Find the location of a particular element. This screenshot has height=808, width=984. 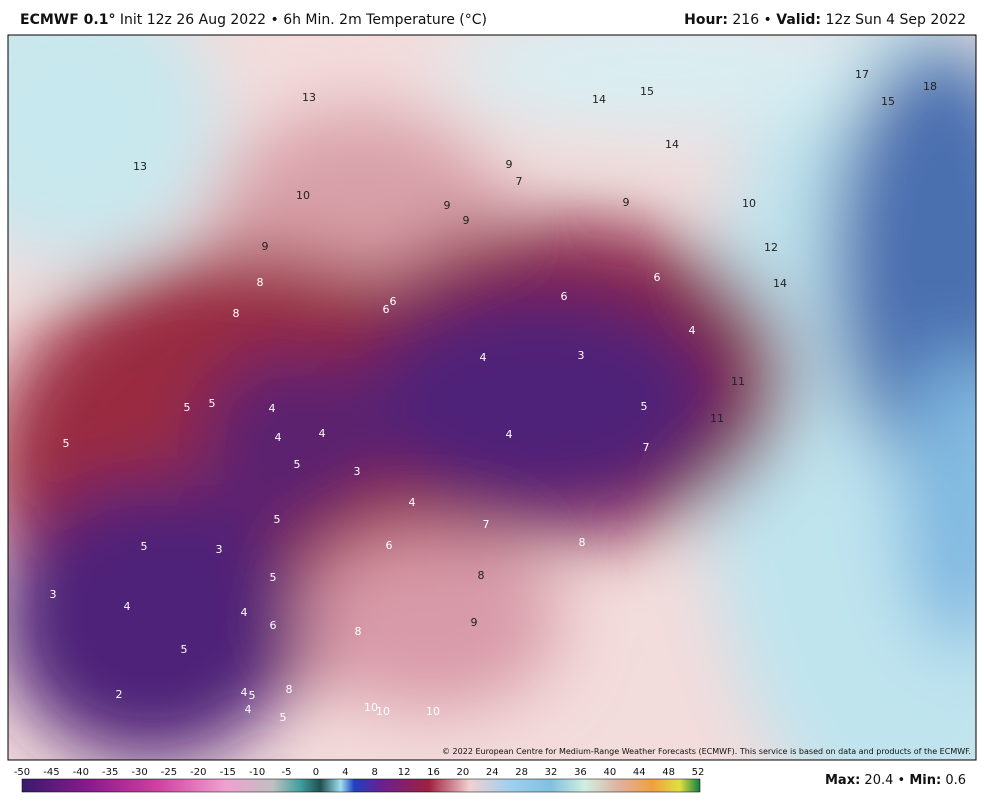

map-label: 18 is located at coordinates (930, 86).